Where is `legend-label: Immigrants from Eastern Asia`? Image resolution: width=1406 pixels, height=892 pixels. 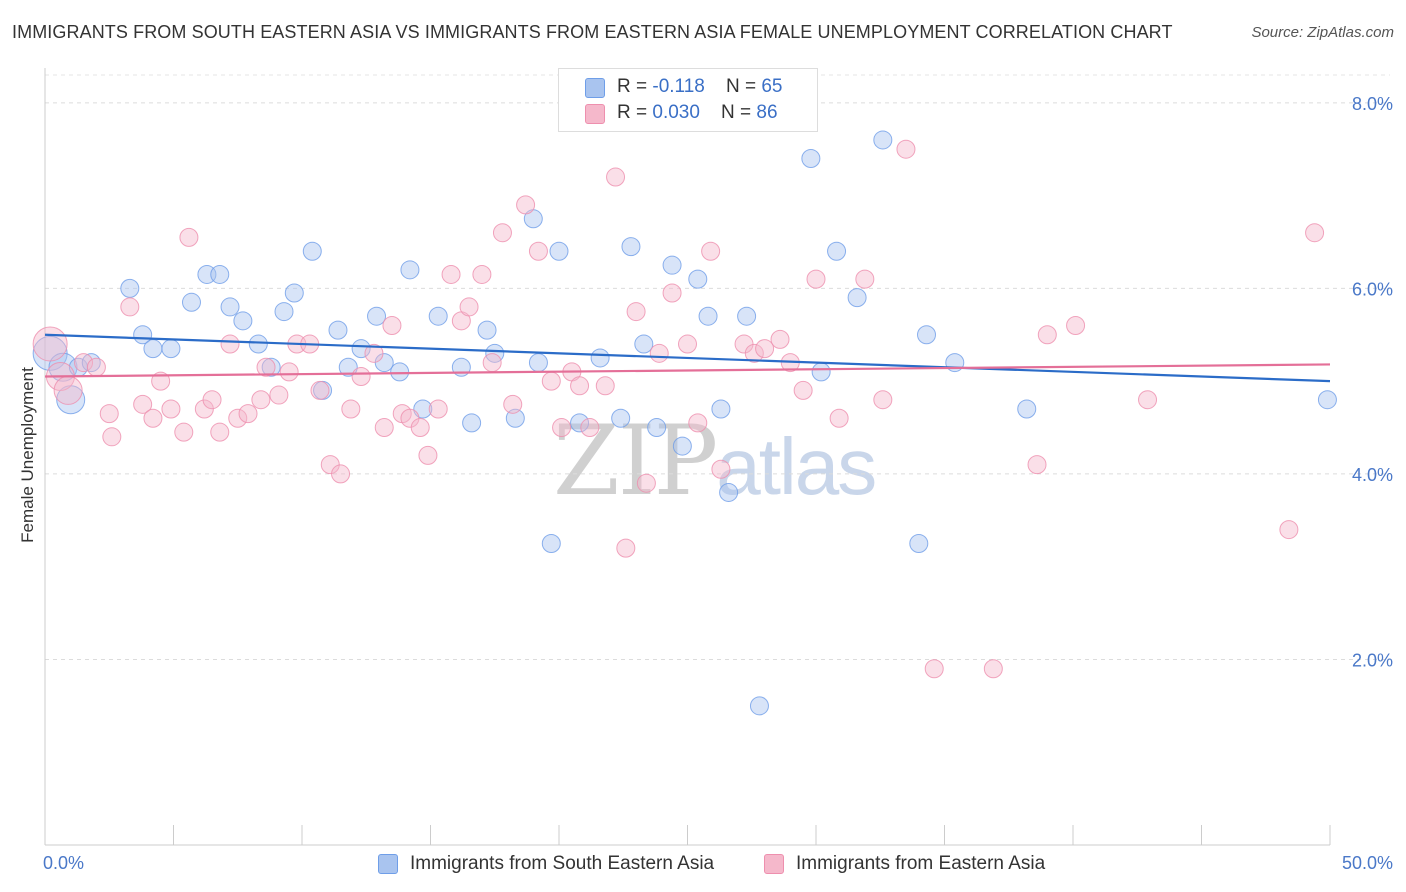
legend-label: Immigrants from Eastern Asia is located at coordinates (921, 863).